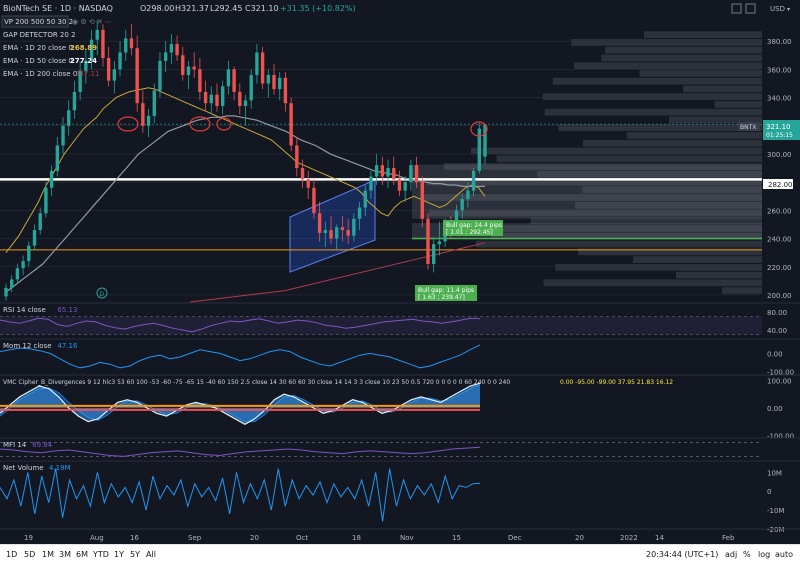  I want to click on time-axis-label: 18, so click(356, 538).